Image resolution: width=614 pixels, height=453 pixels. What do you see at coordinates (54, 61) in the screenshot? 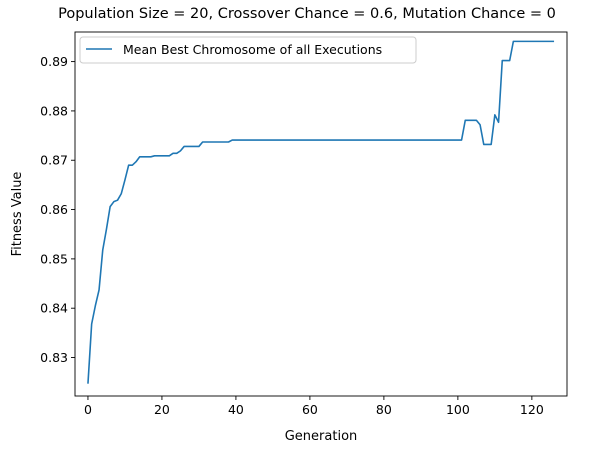
I see `y-tick-label: 0.89` at bounding box center [54, 61].